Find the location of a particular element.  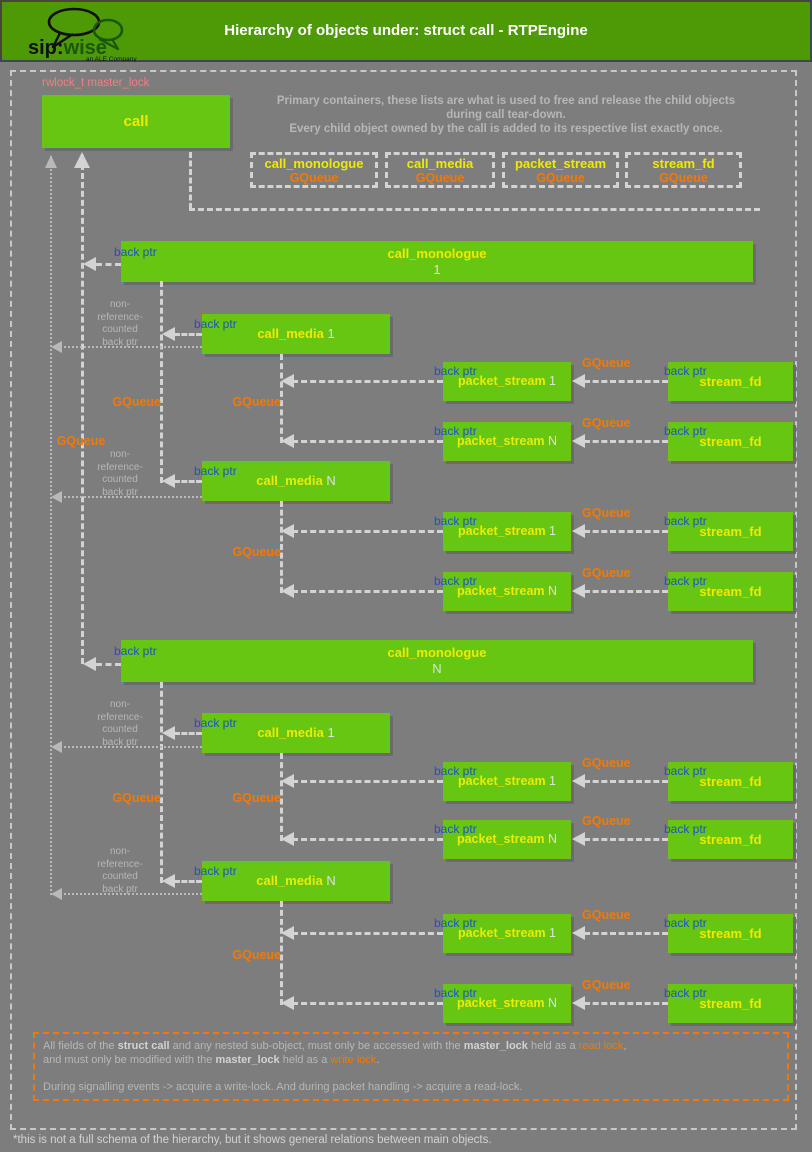

arrow-up-icon is located at coordinates (82, 160).